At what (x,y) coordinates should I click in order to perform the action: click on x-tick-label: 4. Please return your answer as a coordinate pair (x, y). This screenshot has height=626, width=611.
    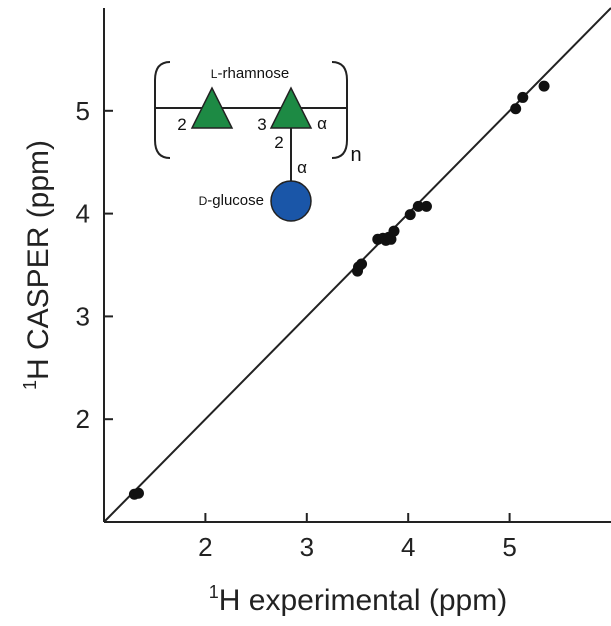
    Looking at the image, I should click on (408, 547).